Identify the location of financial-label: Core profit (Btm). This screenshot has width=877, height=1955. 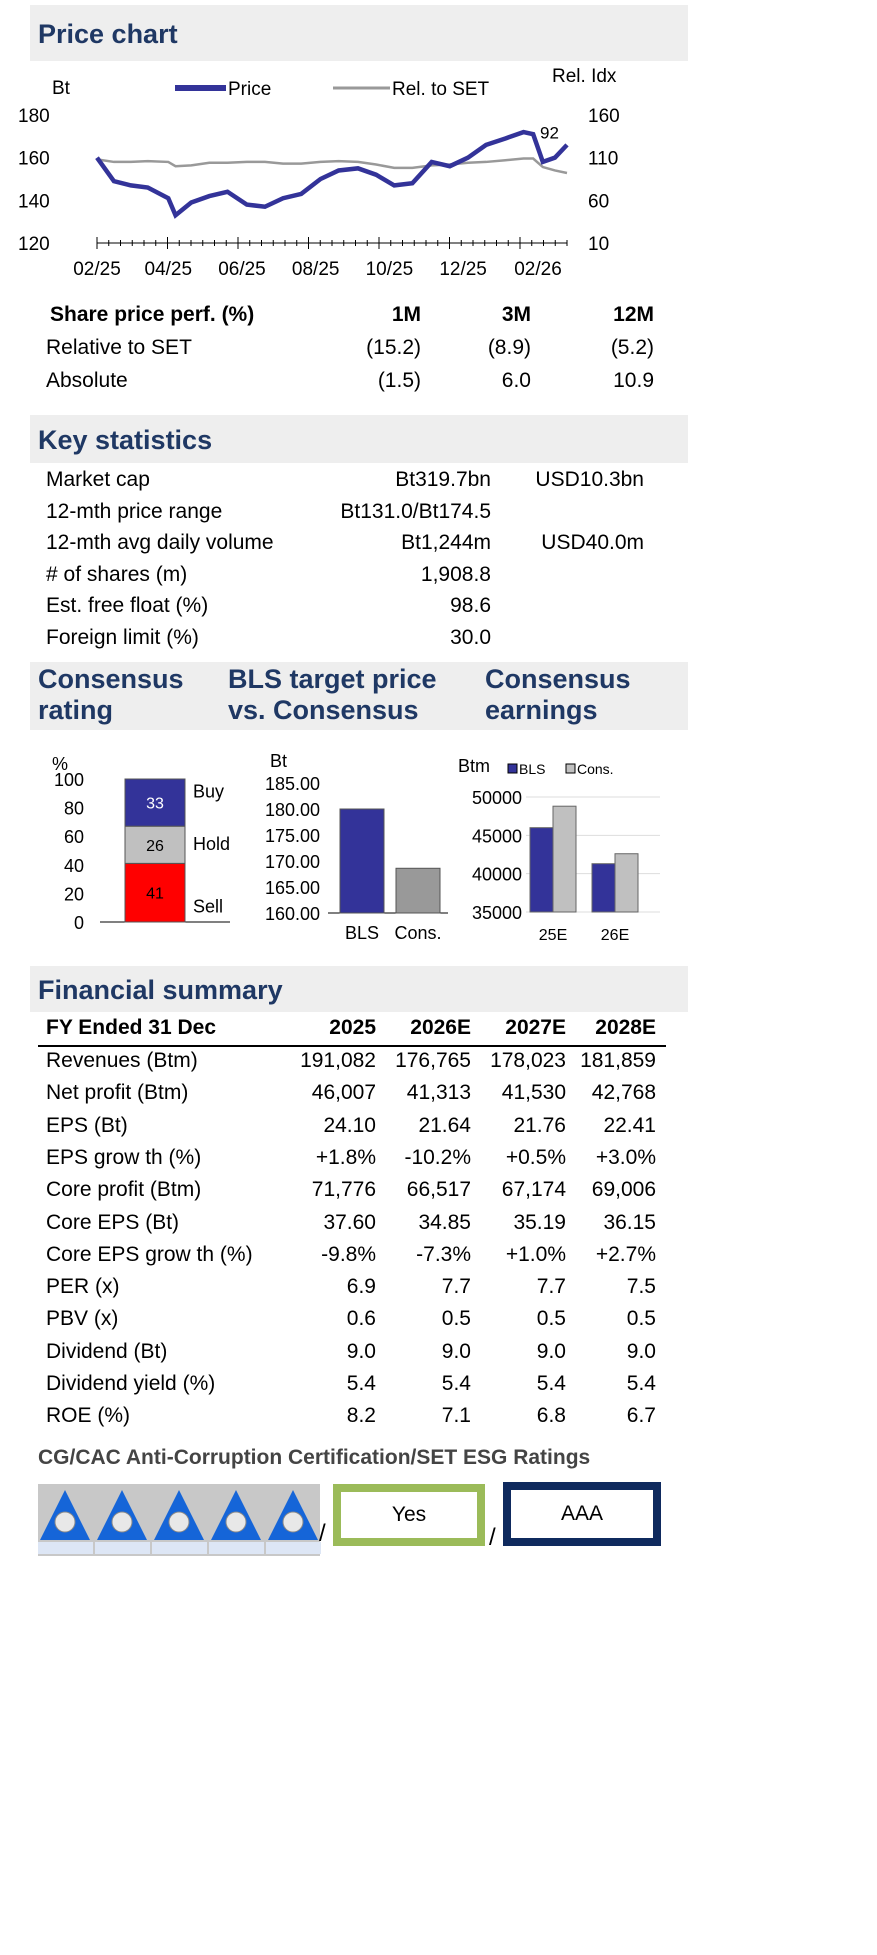
(124, 1190).